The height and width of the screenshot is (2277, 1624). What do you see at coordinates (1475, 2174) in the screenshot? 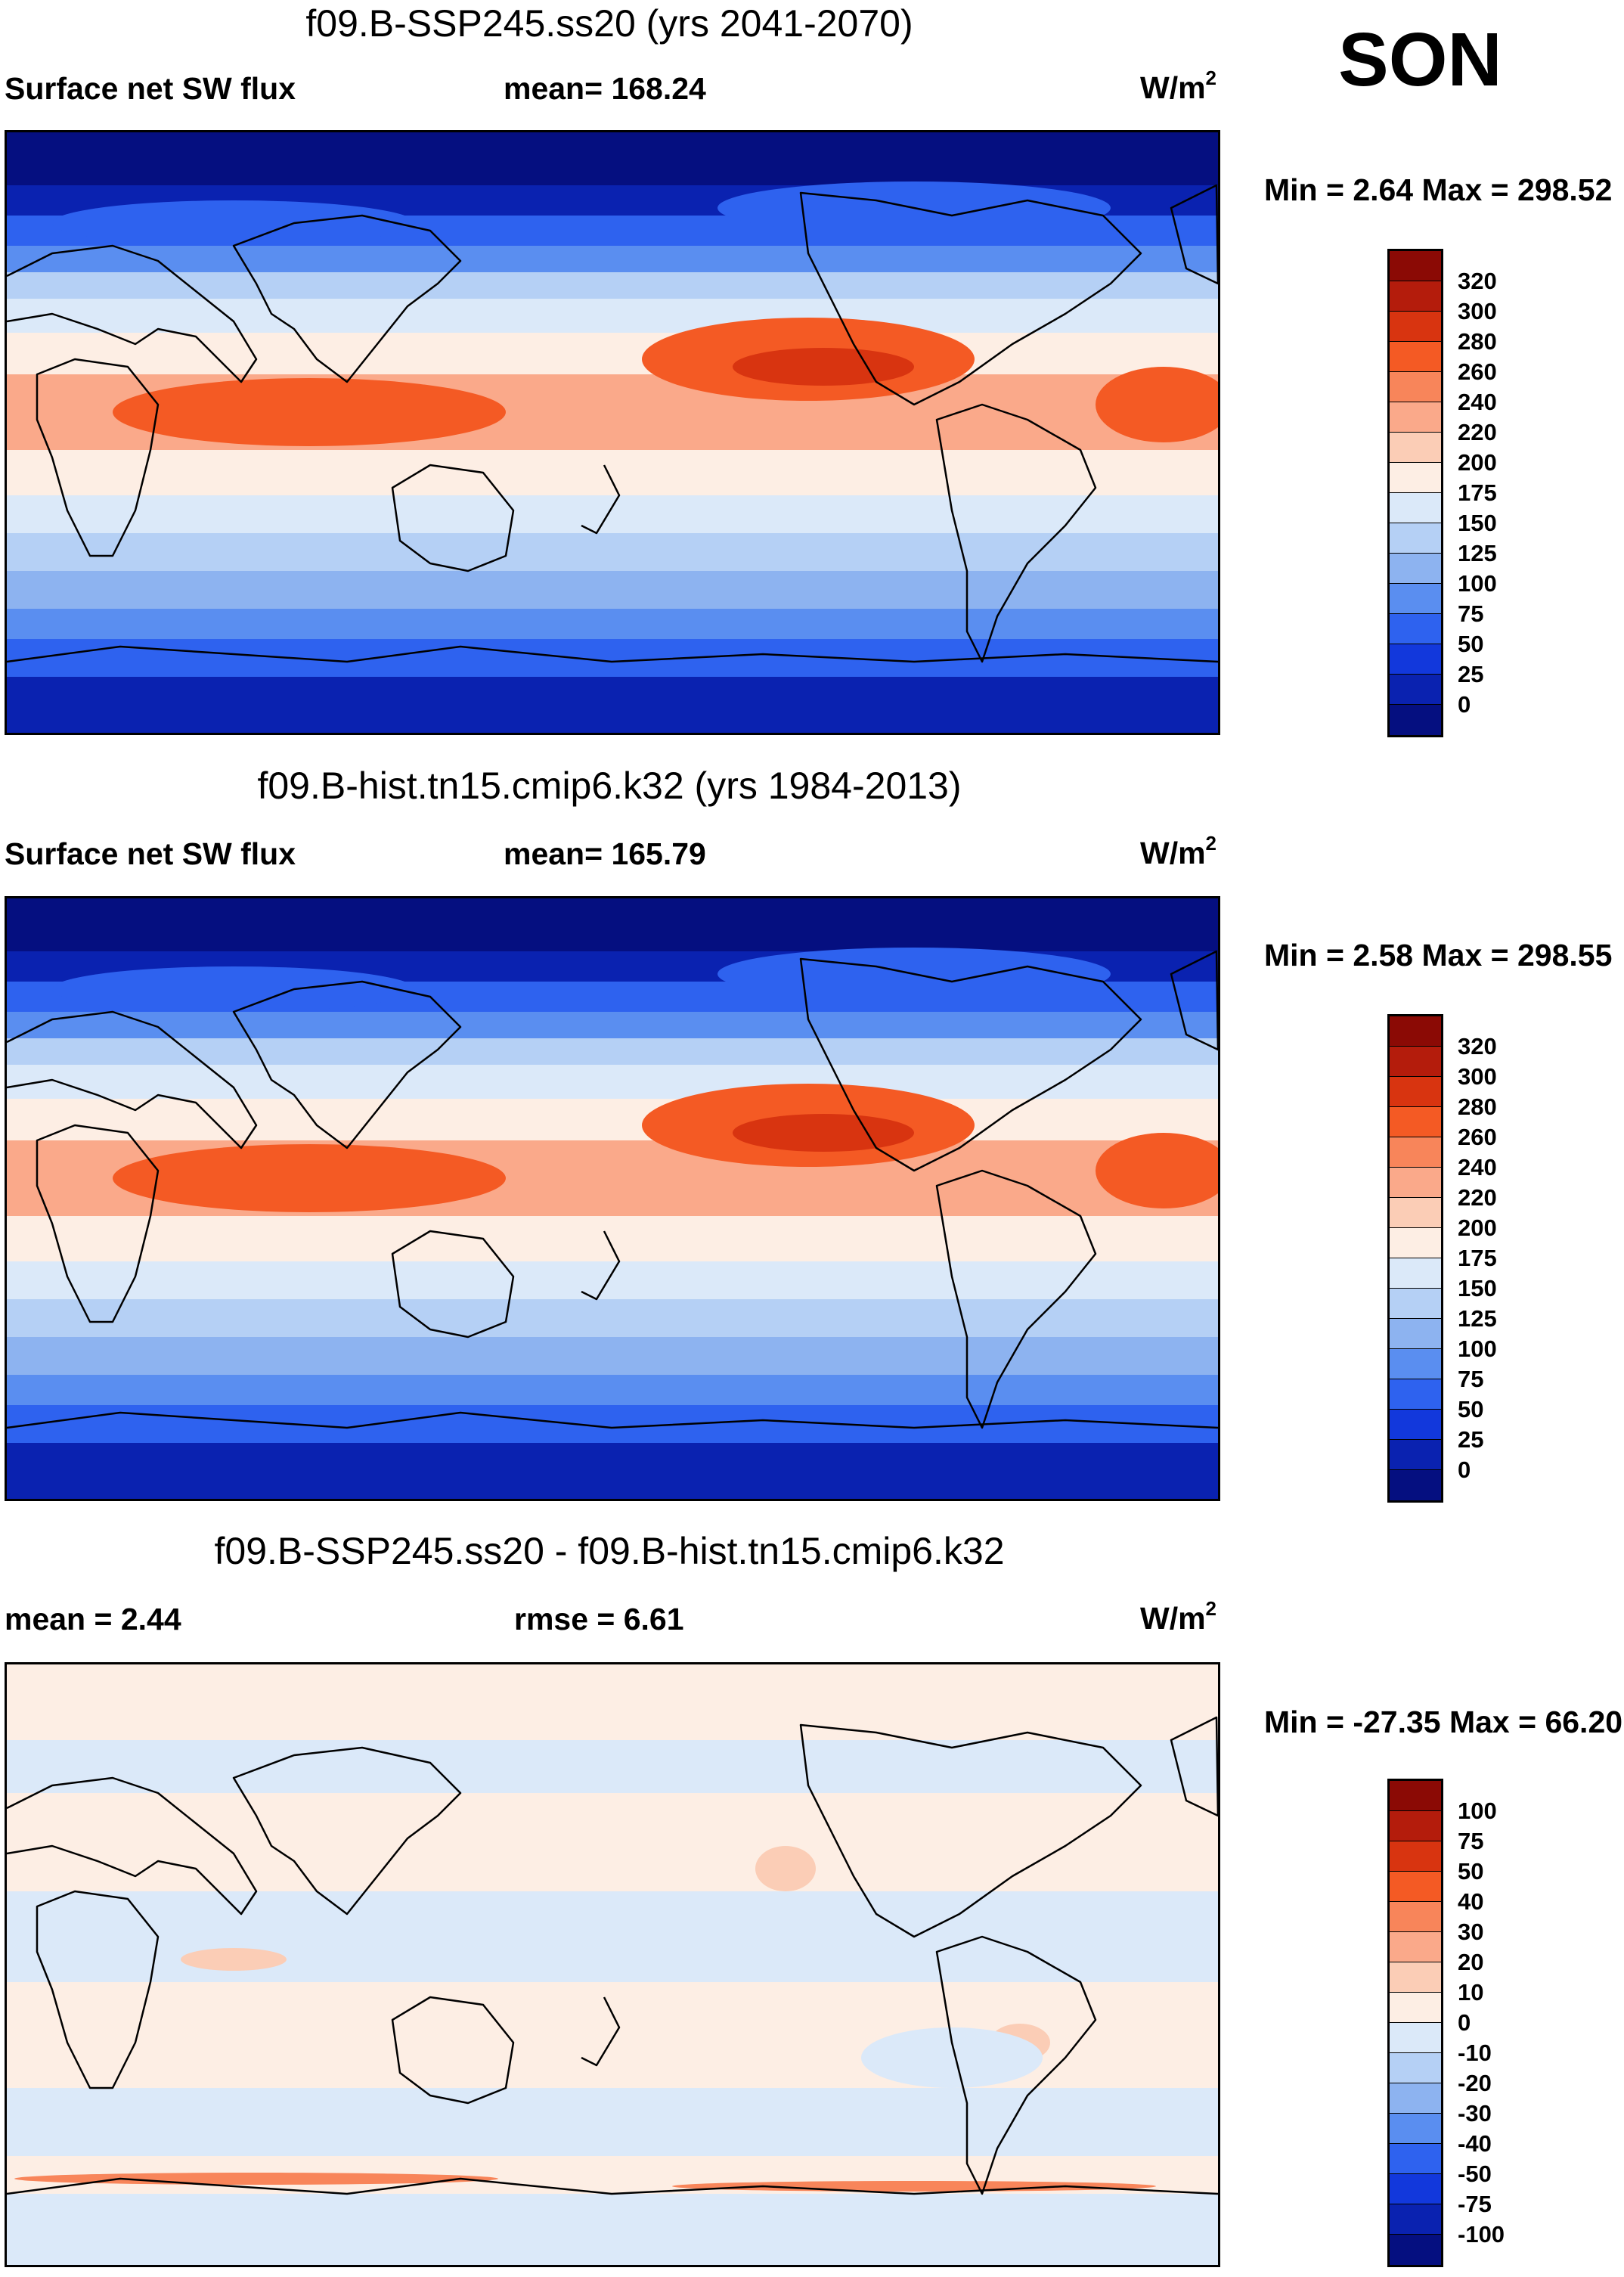
I see `colorbar-tick-label: -50` at bounding box center [1475, 2174].